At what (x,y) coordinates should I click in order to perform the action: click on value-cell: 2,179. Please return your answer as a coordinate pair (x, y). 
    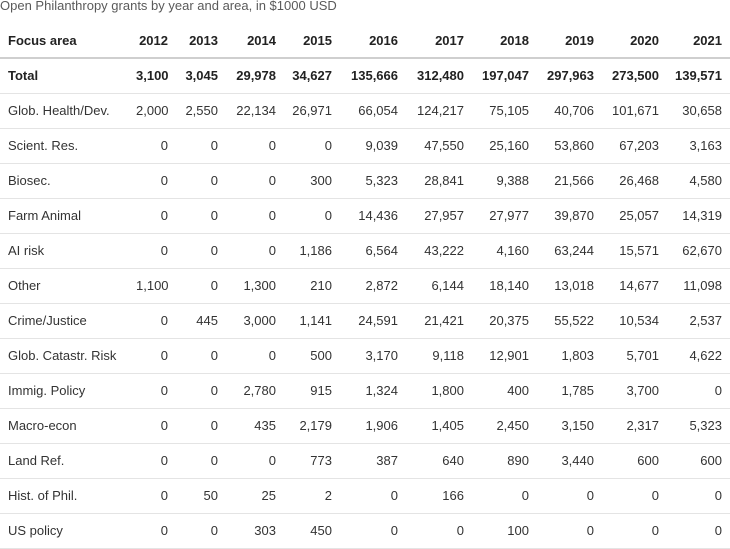
    Looking at the image, I should click on (312, 426).